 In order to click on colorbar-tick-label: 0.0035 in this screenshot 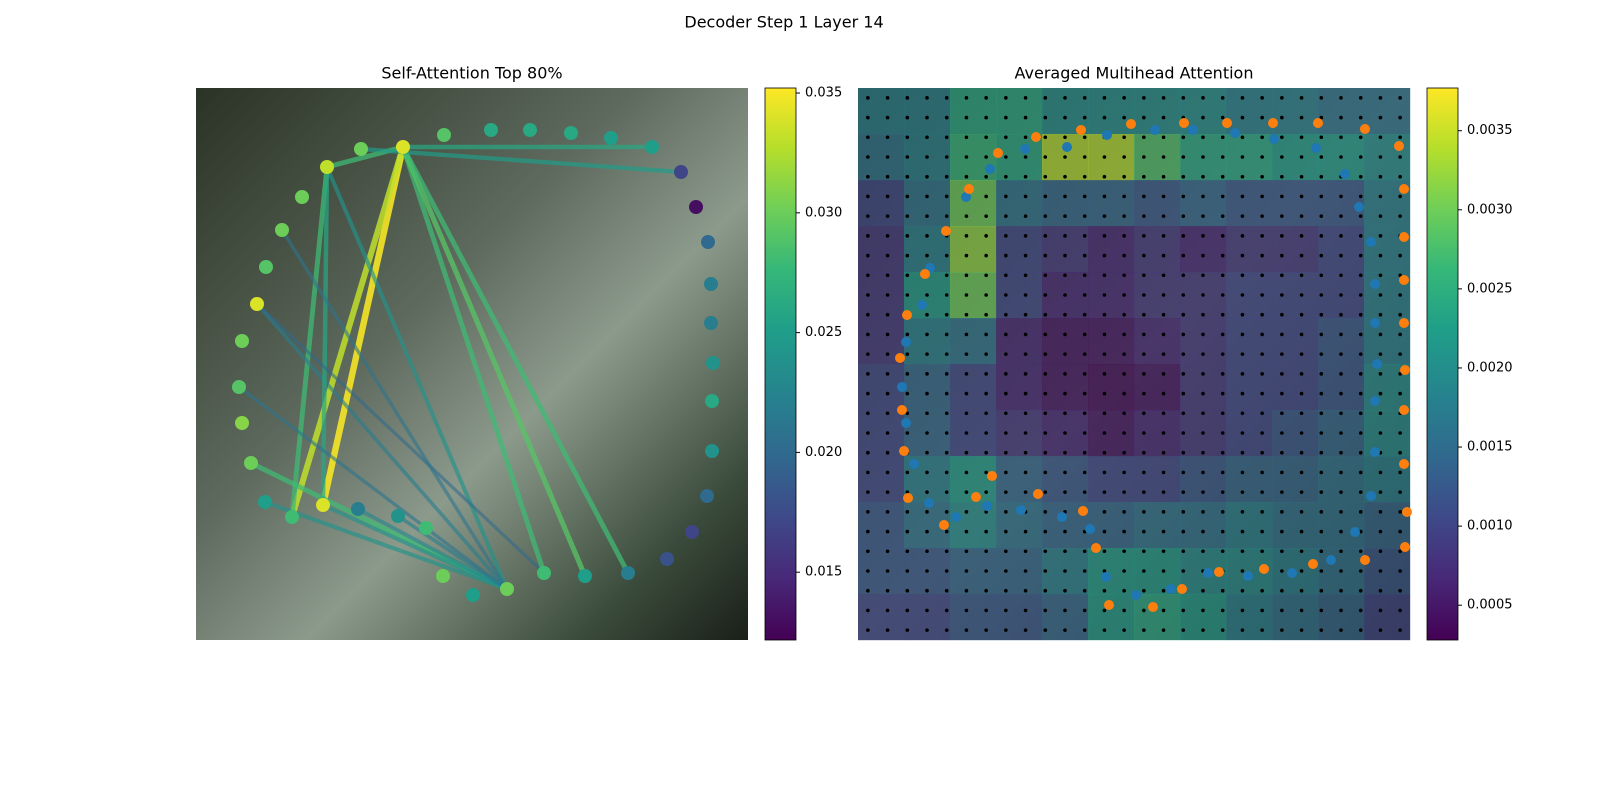, I will do `click(1490, 130)`.